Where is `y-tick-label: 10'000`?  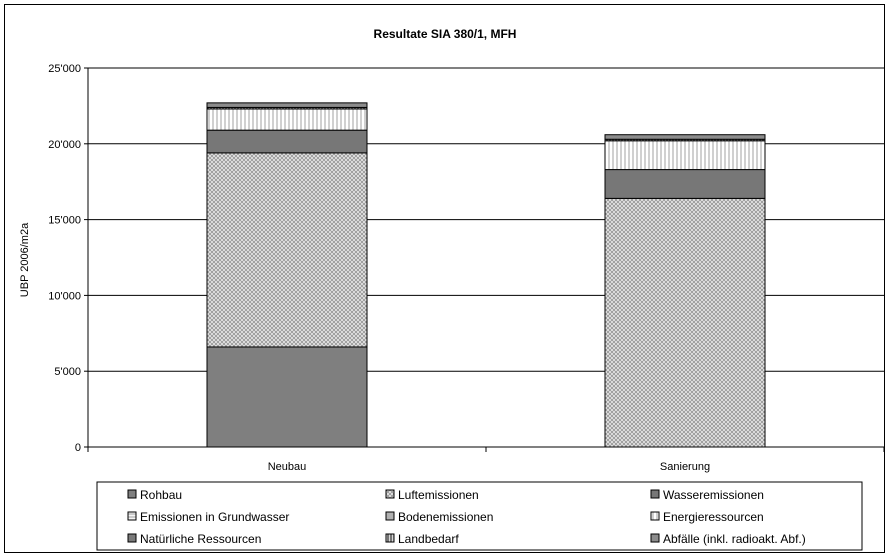 y-tick-label: 10'000 is located at coordinates (64, 296).